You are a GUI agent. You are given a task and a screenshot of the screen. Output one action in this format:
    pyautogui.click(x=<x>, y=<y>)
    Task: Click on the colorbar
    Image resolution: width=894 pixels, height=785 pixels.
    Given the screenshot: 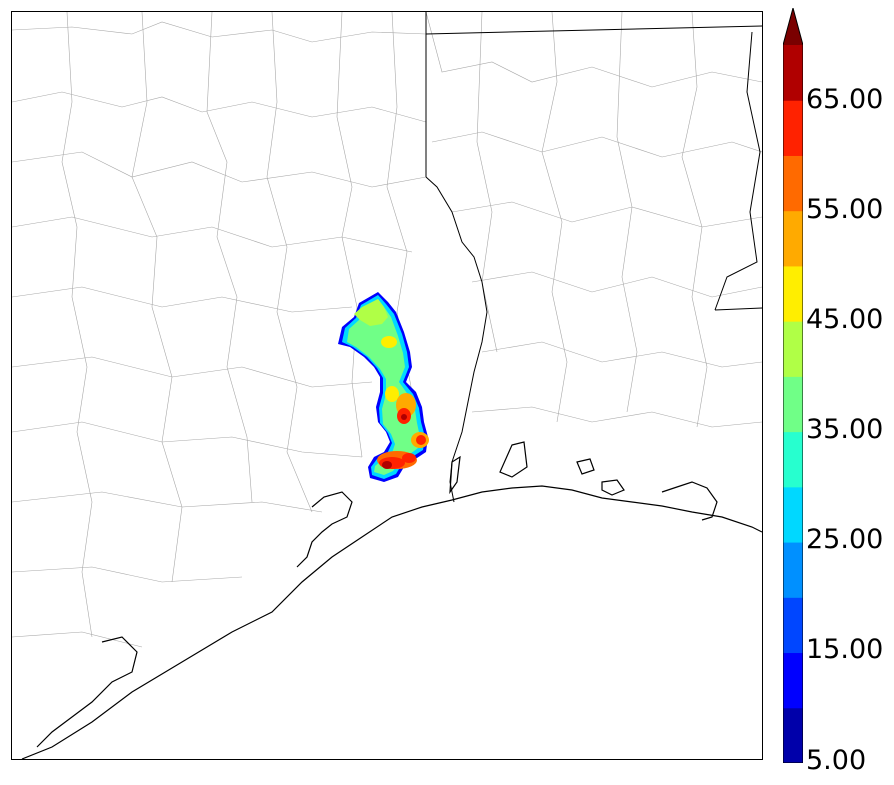 What is the action you would take?
    pyautogui.click(x=793, y=385)
    